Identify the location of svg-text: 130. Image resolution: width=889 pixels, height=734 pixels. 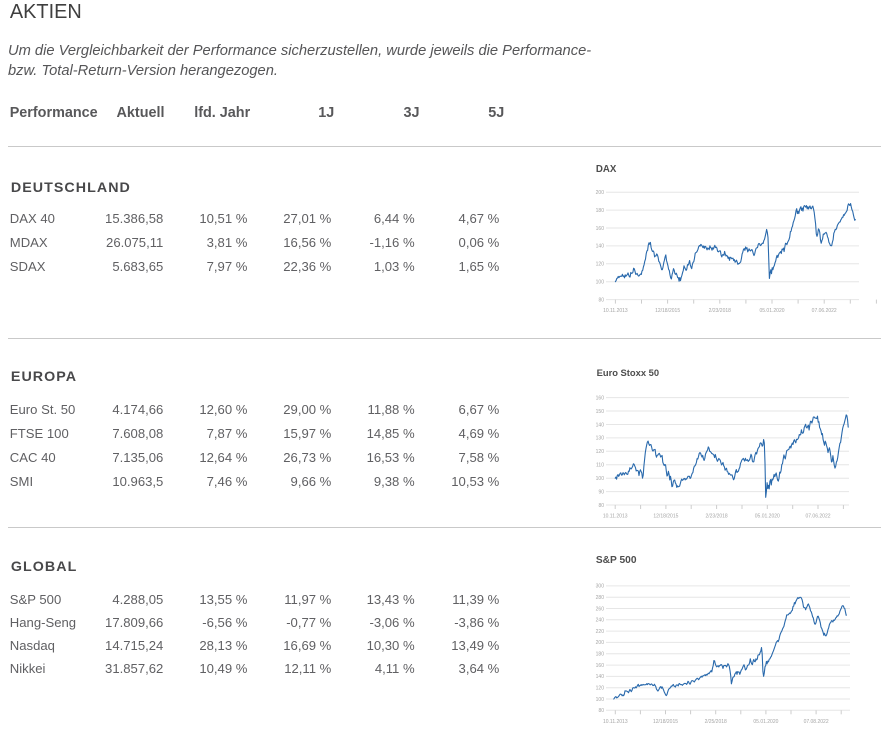
(600, 439).